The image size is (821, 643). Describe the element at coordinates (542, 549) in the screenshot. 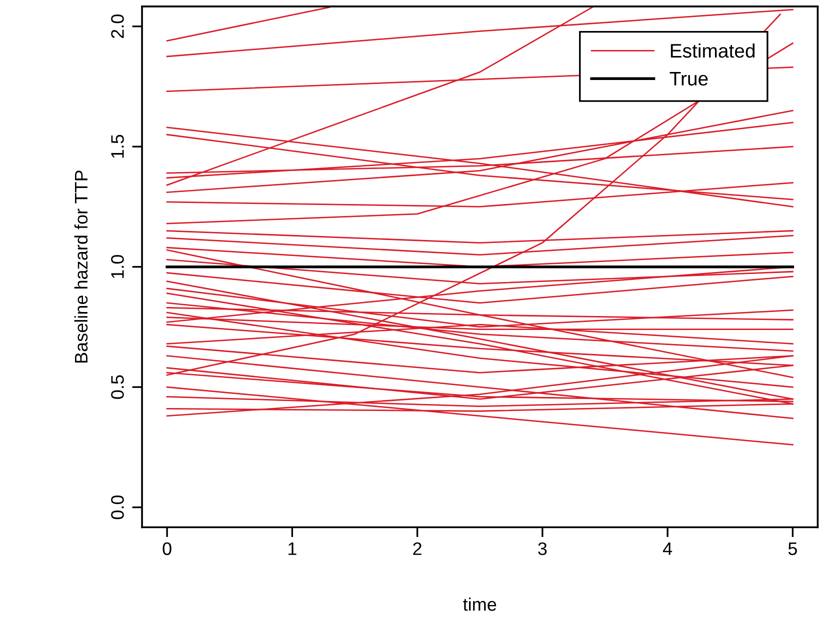

I see `x-tick-label: 3` at that location.